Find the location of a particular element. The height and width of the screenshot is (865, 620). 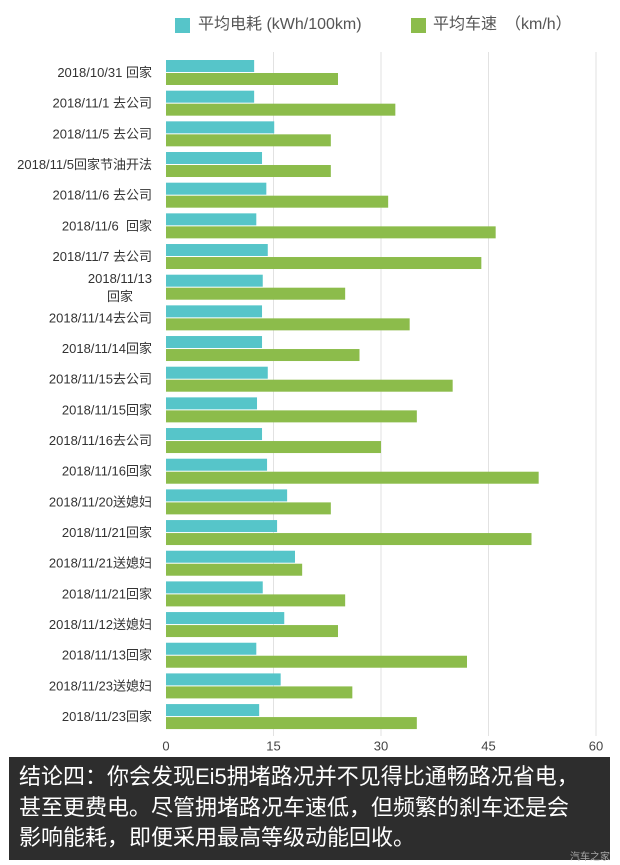

legend-swatch-average-speed is located at coordinates (418, 25).